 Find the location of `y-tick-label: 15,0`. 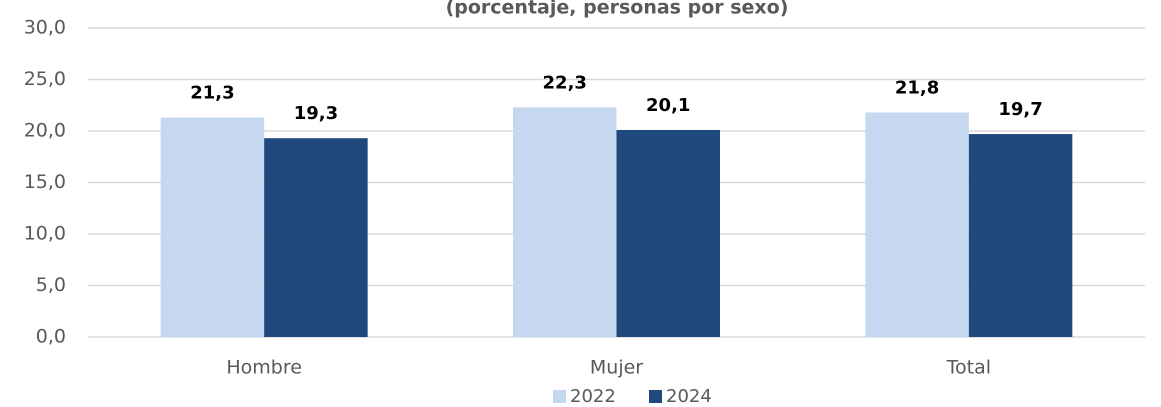

y-tick-label: 15,0 is located at coordinates (45, 182).